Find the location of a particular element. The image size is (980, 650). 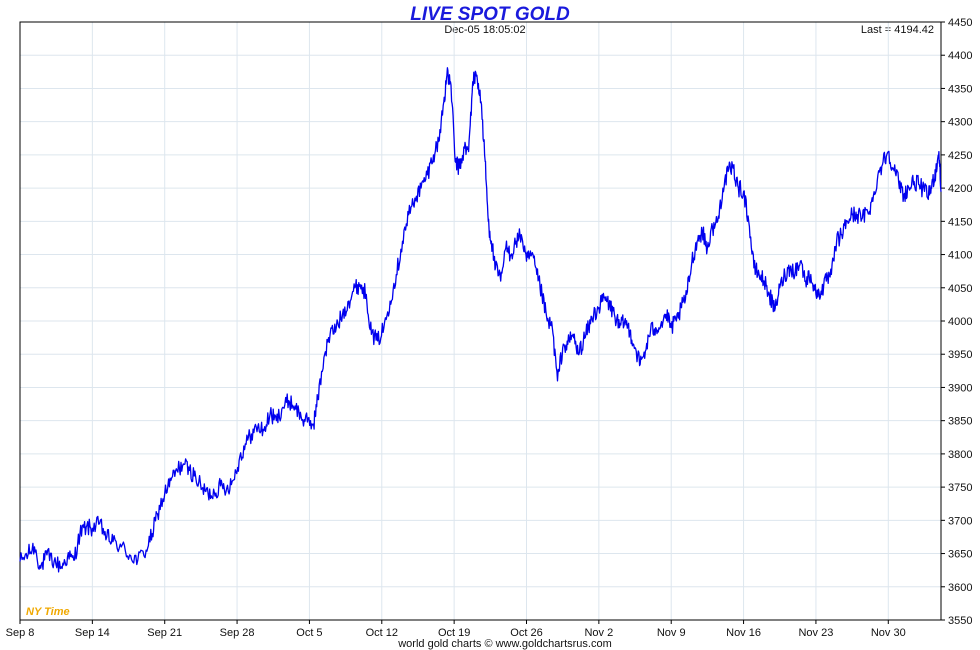

x-tick-label: Sep 8 is located at coordinates (20, 633).